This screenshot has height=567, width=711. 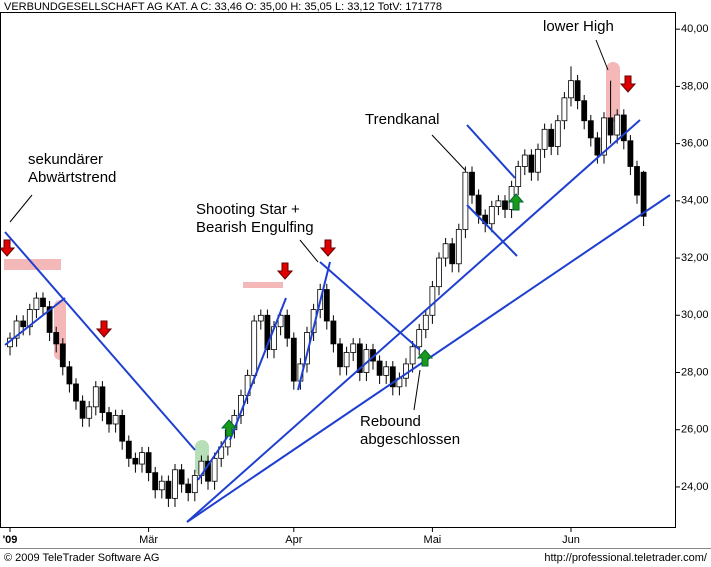 What do you see at coordinates (402, 119) in the screenshot?
I see `annotation: Trendkanal` at bounding box center [402, 119].